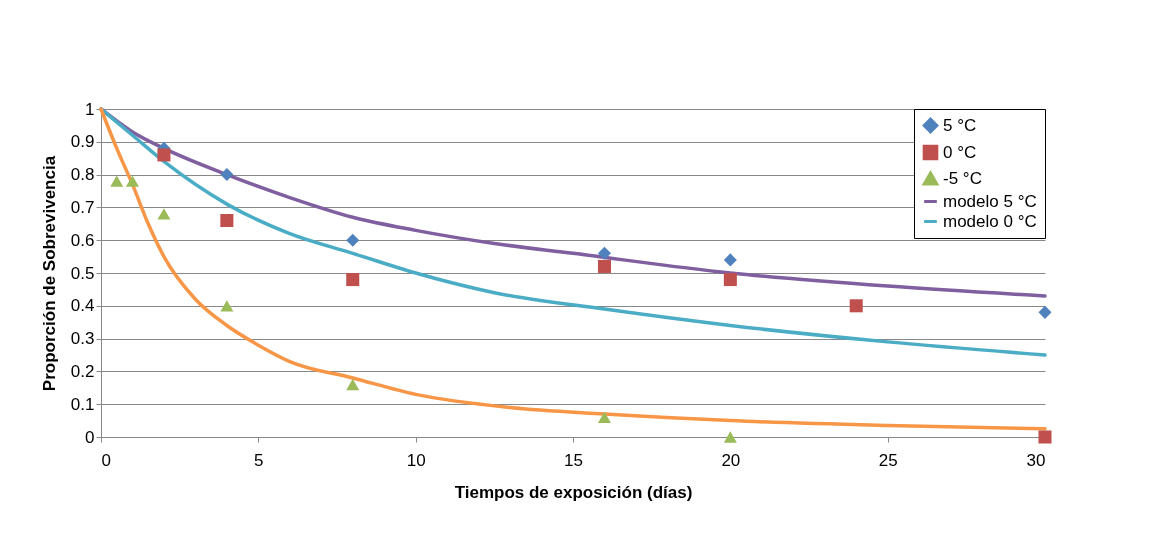 The image size is (1152, 550). What do you see at coordinates (1036, 460) in the screenshot?
I see `x-tick-label: 30` at bounding box center [1036, 460].